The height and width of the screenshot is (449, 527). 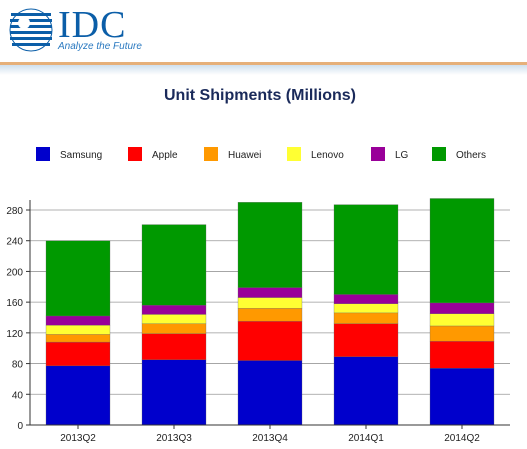 What do you see at coordinates (402, 155) in the screenshot?
I see `legend-label-lg: LG` at bounding box center [402, 155].